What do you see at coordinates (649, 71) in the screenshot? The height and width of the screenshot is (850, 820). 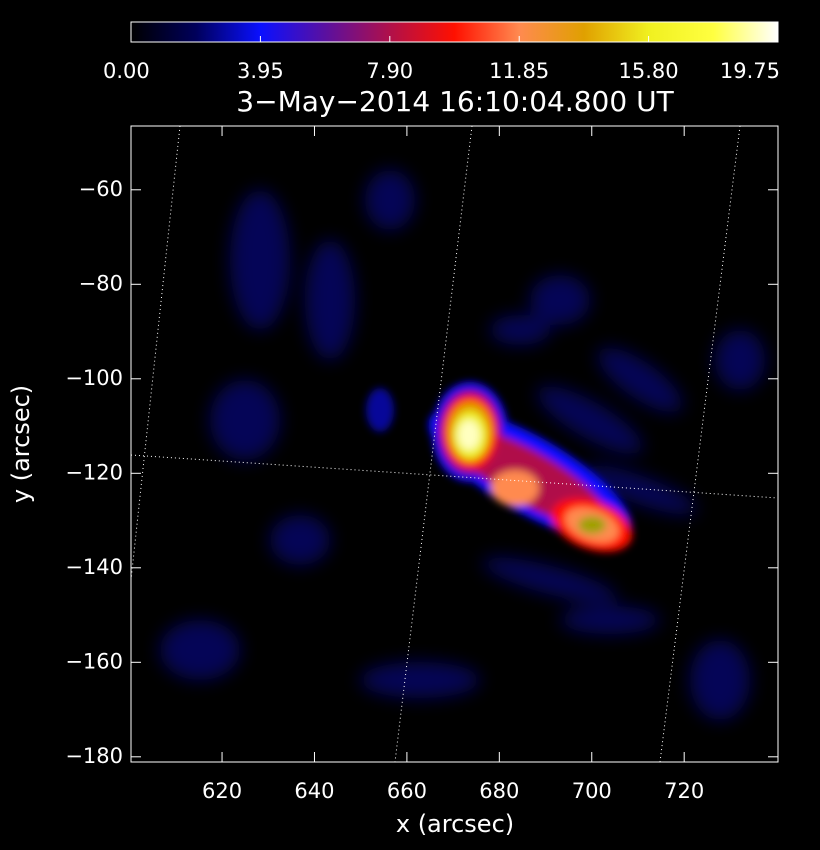 I see `colorbar-tick-label: 15.80` at bounding box center [649, 71].